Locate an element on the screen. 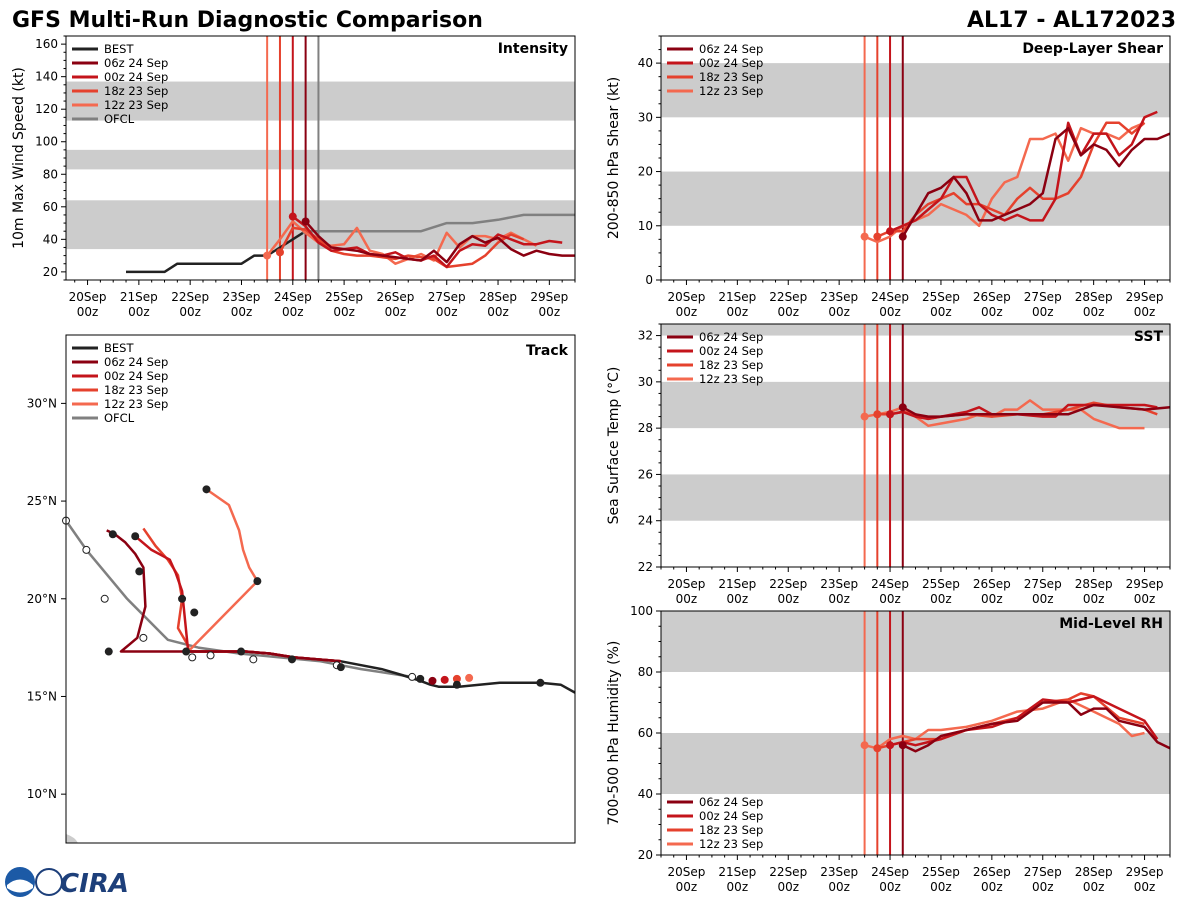  y-tick-label: 10 is located at coordinates (645, 226).